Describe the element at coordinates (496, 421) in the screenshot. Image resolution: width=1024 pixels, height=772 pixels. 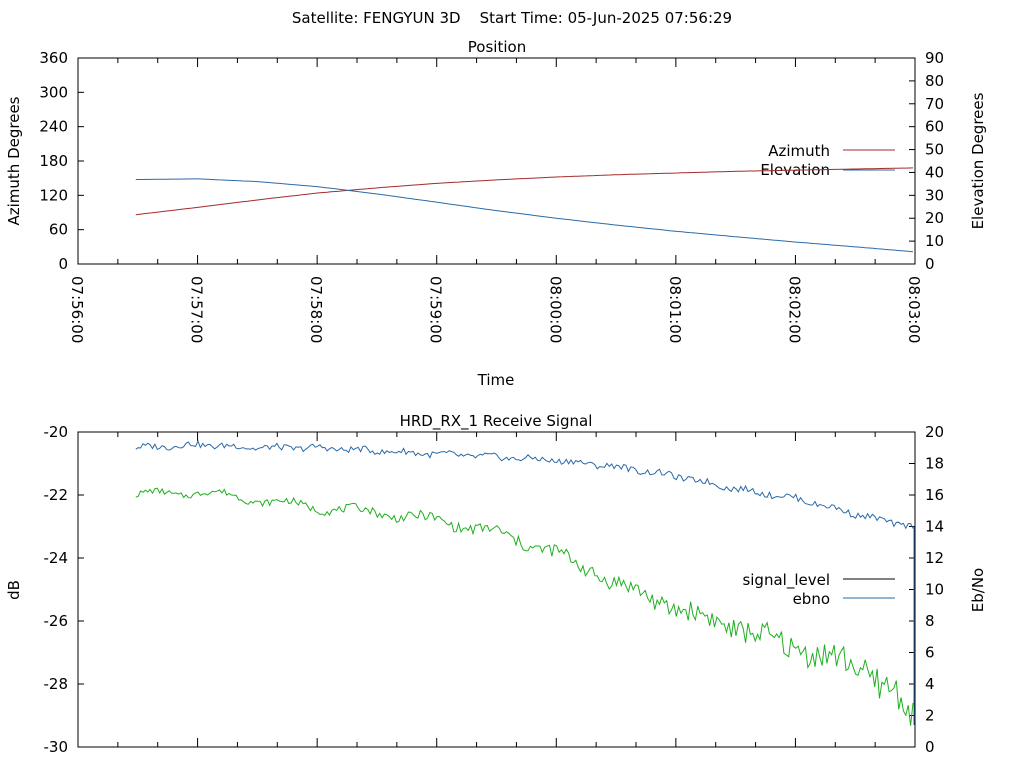
I see `signal-chart-title: HRD_RX_1 Receive Signal` at that location.